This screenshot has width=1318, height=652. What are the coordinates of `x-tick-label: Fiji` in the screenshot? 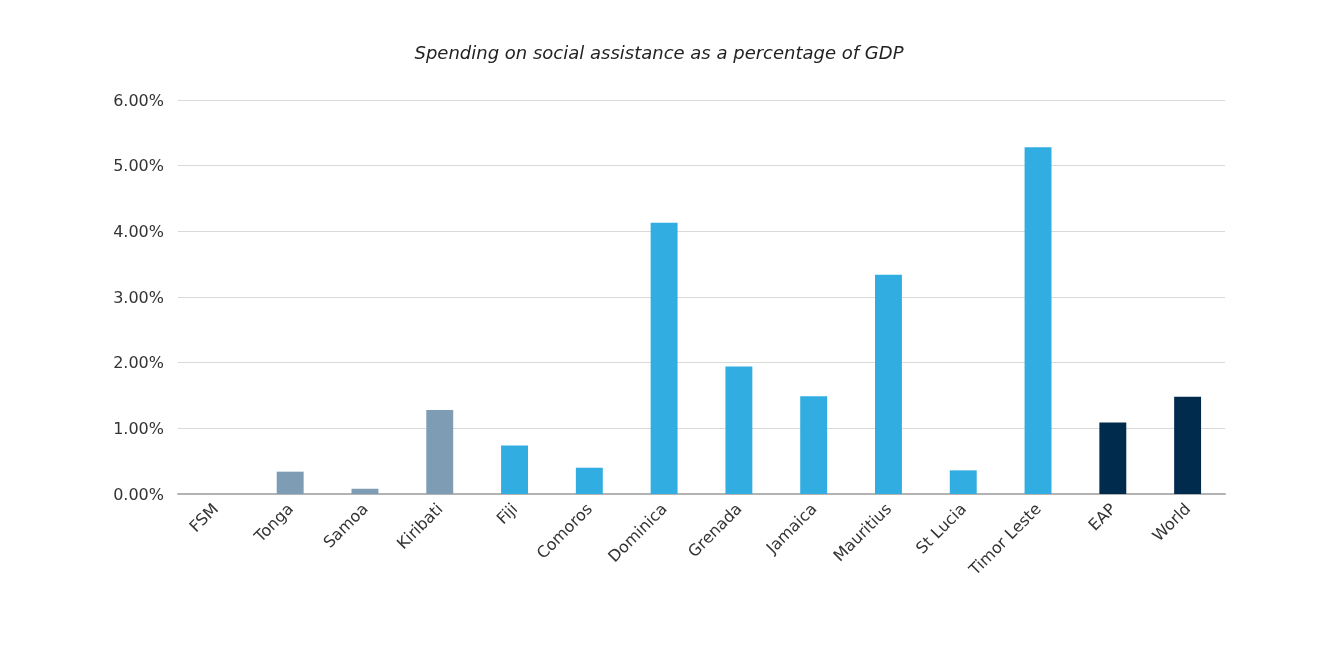 It's located at (507, 513).